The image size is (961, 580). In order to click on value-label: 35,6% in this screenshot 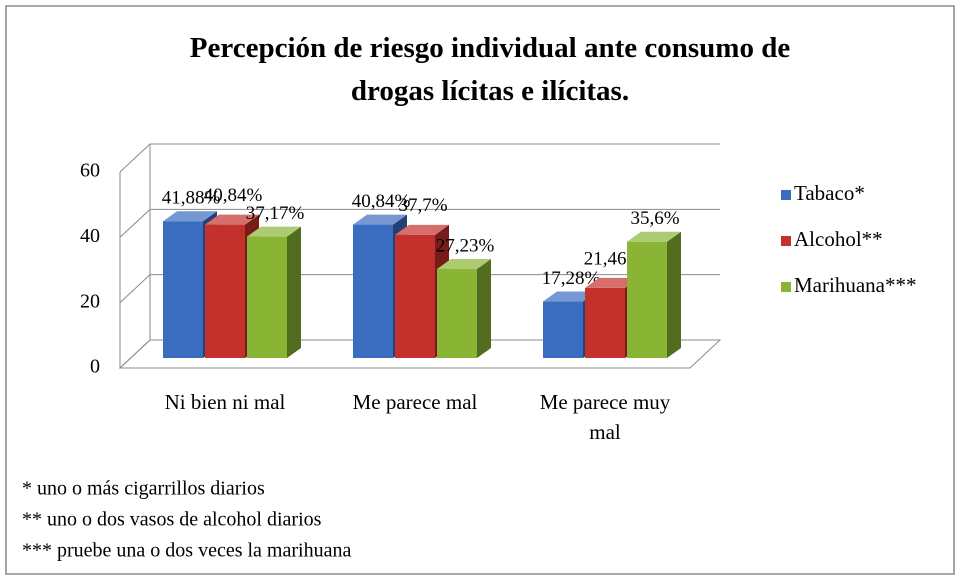, I will do `click(654, 218)`.